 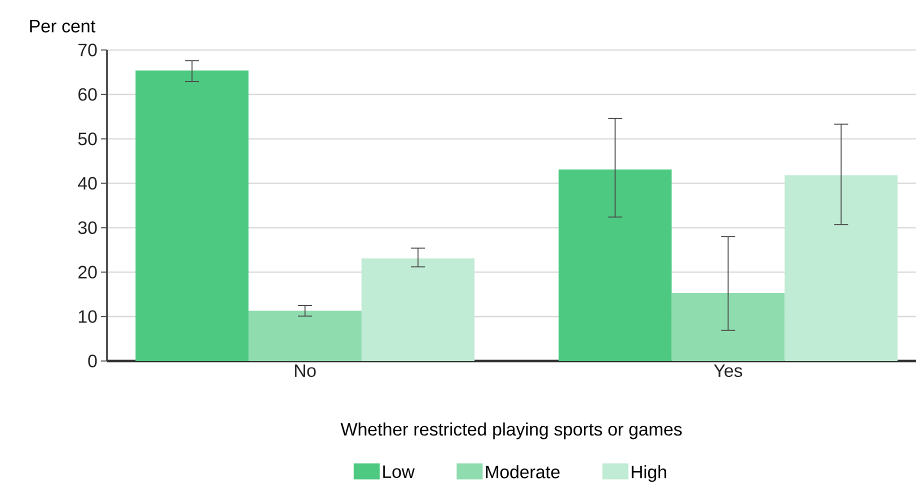 I want to click on legend-label: Moderate, so click(x=523, y=471).